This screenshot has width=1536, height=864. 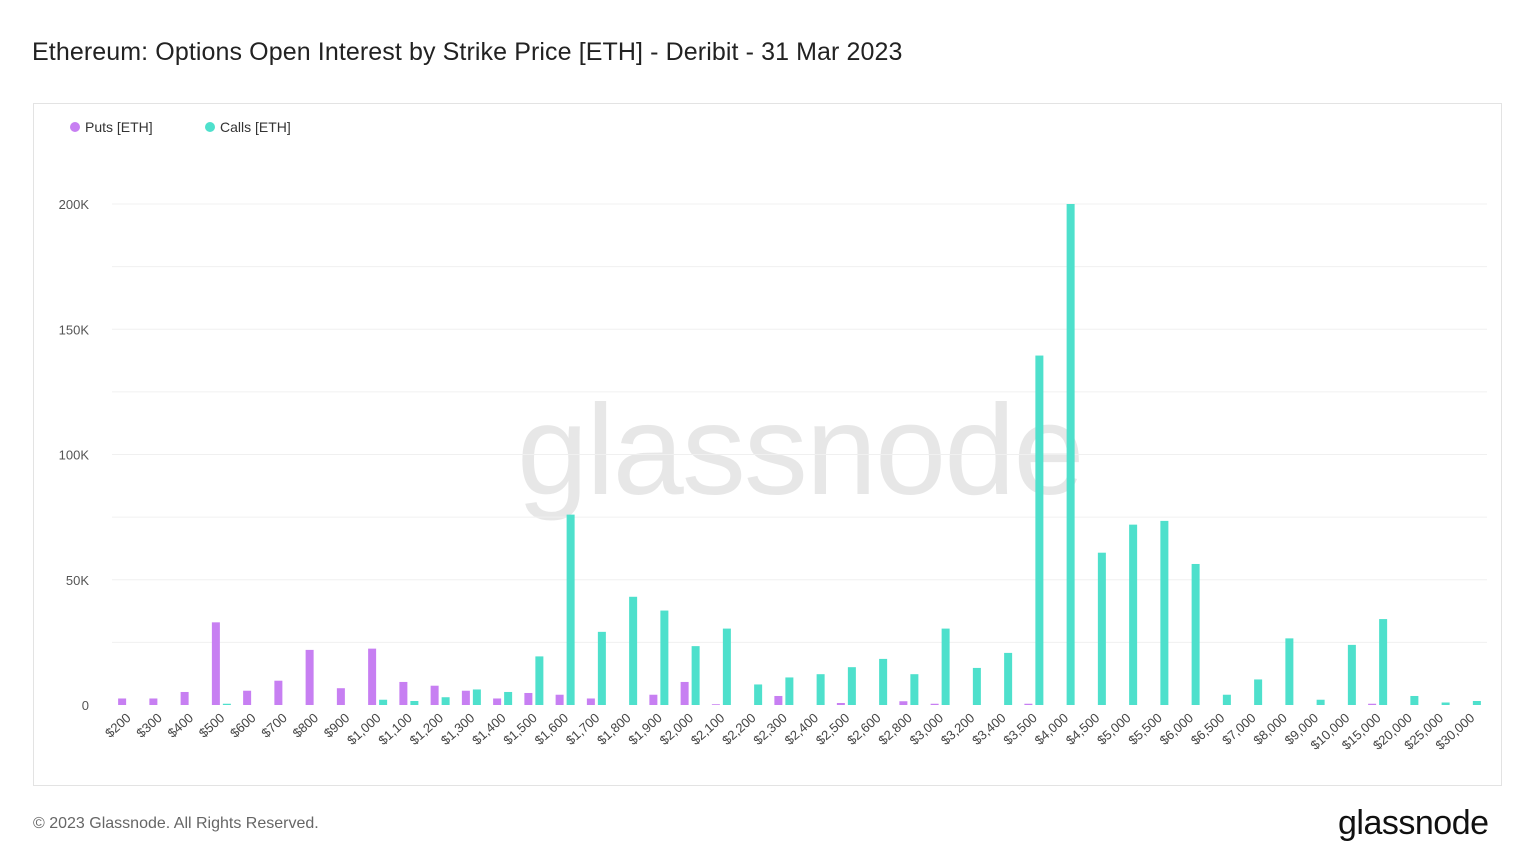 What do you see at coordinates (645, 729) in the screenshot?
I see `x-tick-label: $1,900` at bounding box center [645, 729].